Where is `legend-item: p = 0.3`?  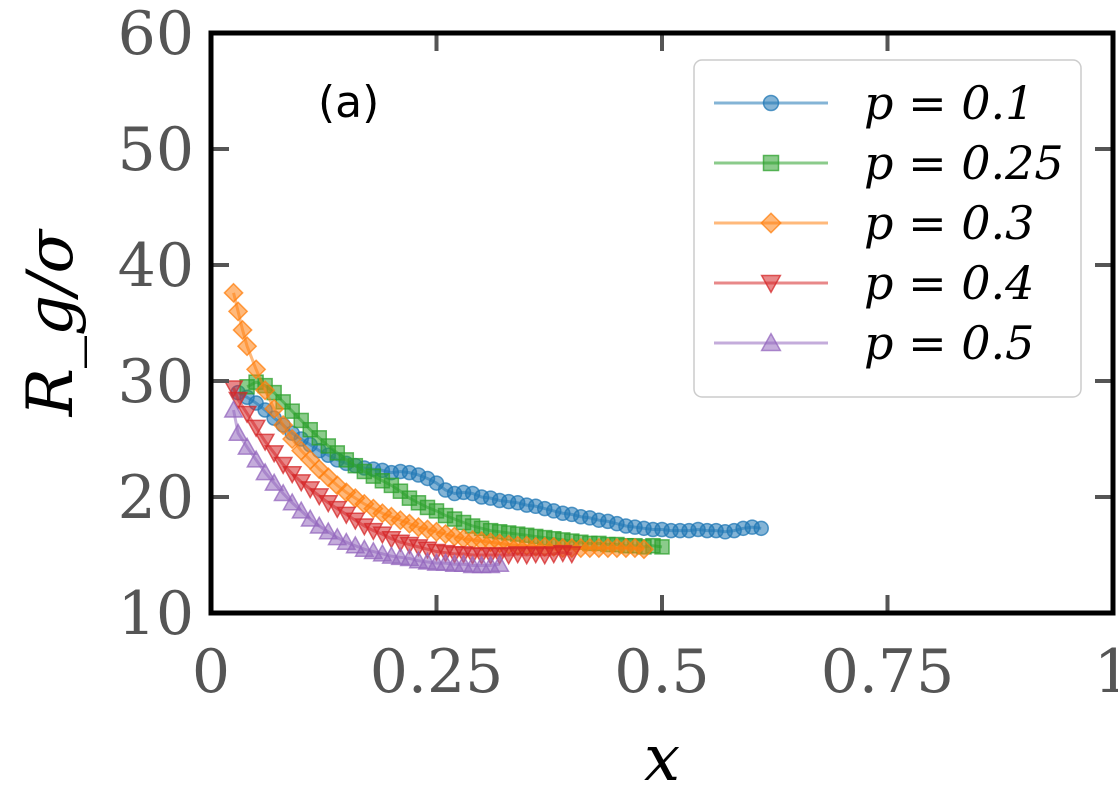 legend-item: p = 0.3 is located at coordinates (874, 223).